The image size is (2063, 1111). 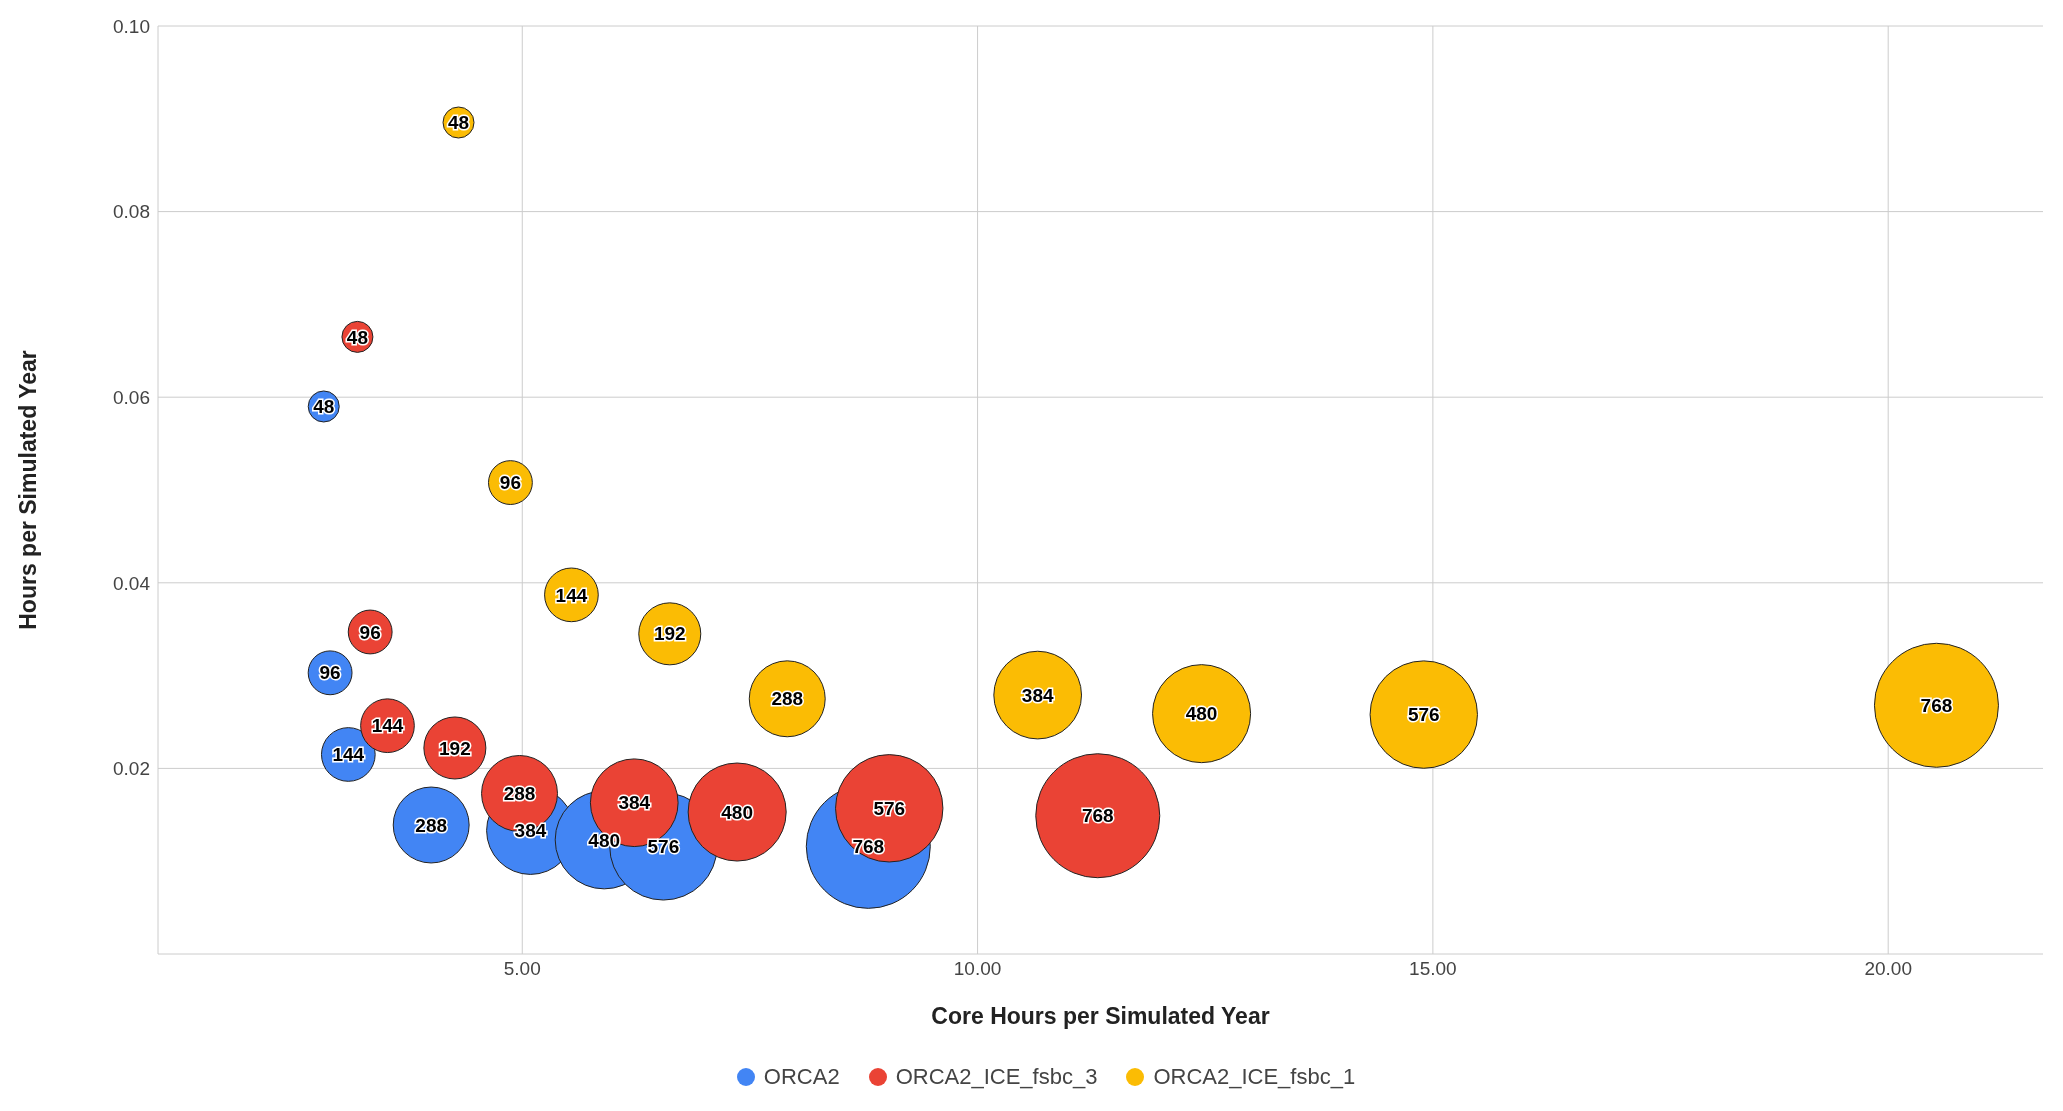 I want to click on legend-label: ORCA2_ICE_fsbc_3, so click(x=996, y=1077).